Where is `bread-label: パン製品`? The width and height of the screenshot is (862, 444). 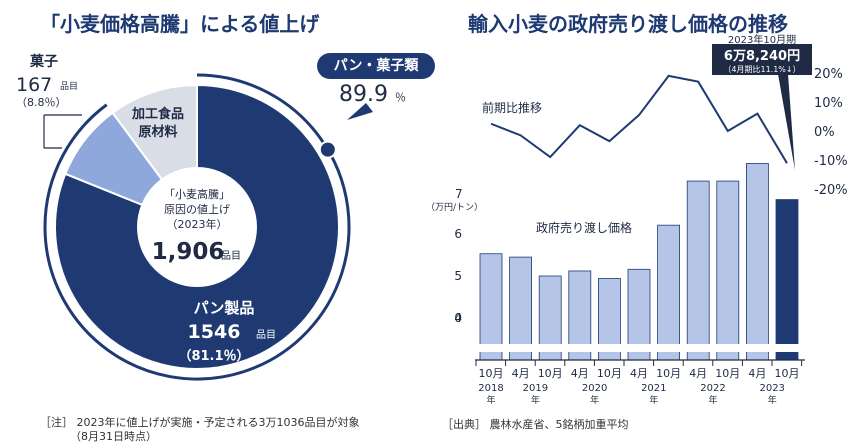 bread-label: パン製品 is located at coordinates (224, 308).